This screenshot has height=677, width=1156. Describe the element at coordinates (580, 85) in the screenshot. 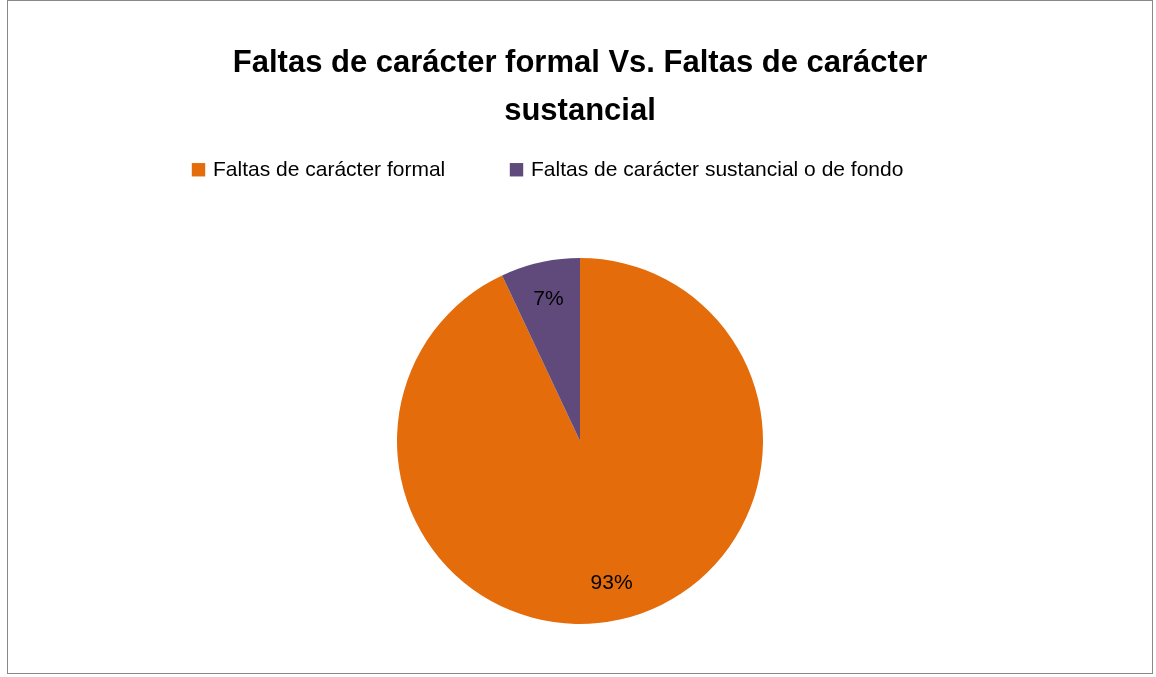

I see `chart-title: Faltas de carácter formal Vs. Faltas de carácter sustancial` at that location.